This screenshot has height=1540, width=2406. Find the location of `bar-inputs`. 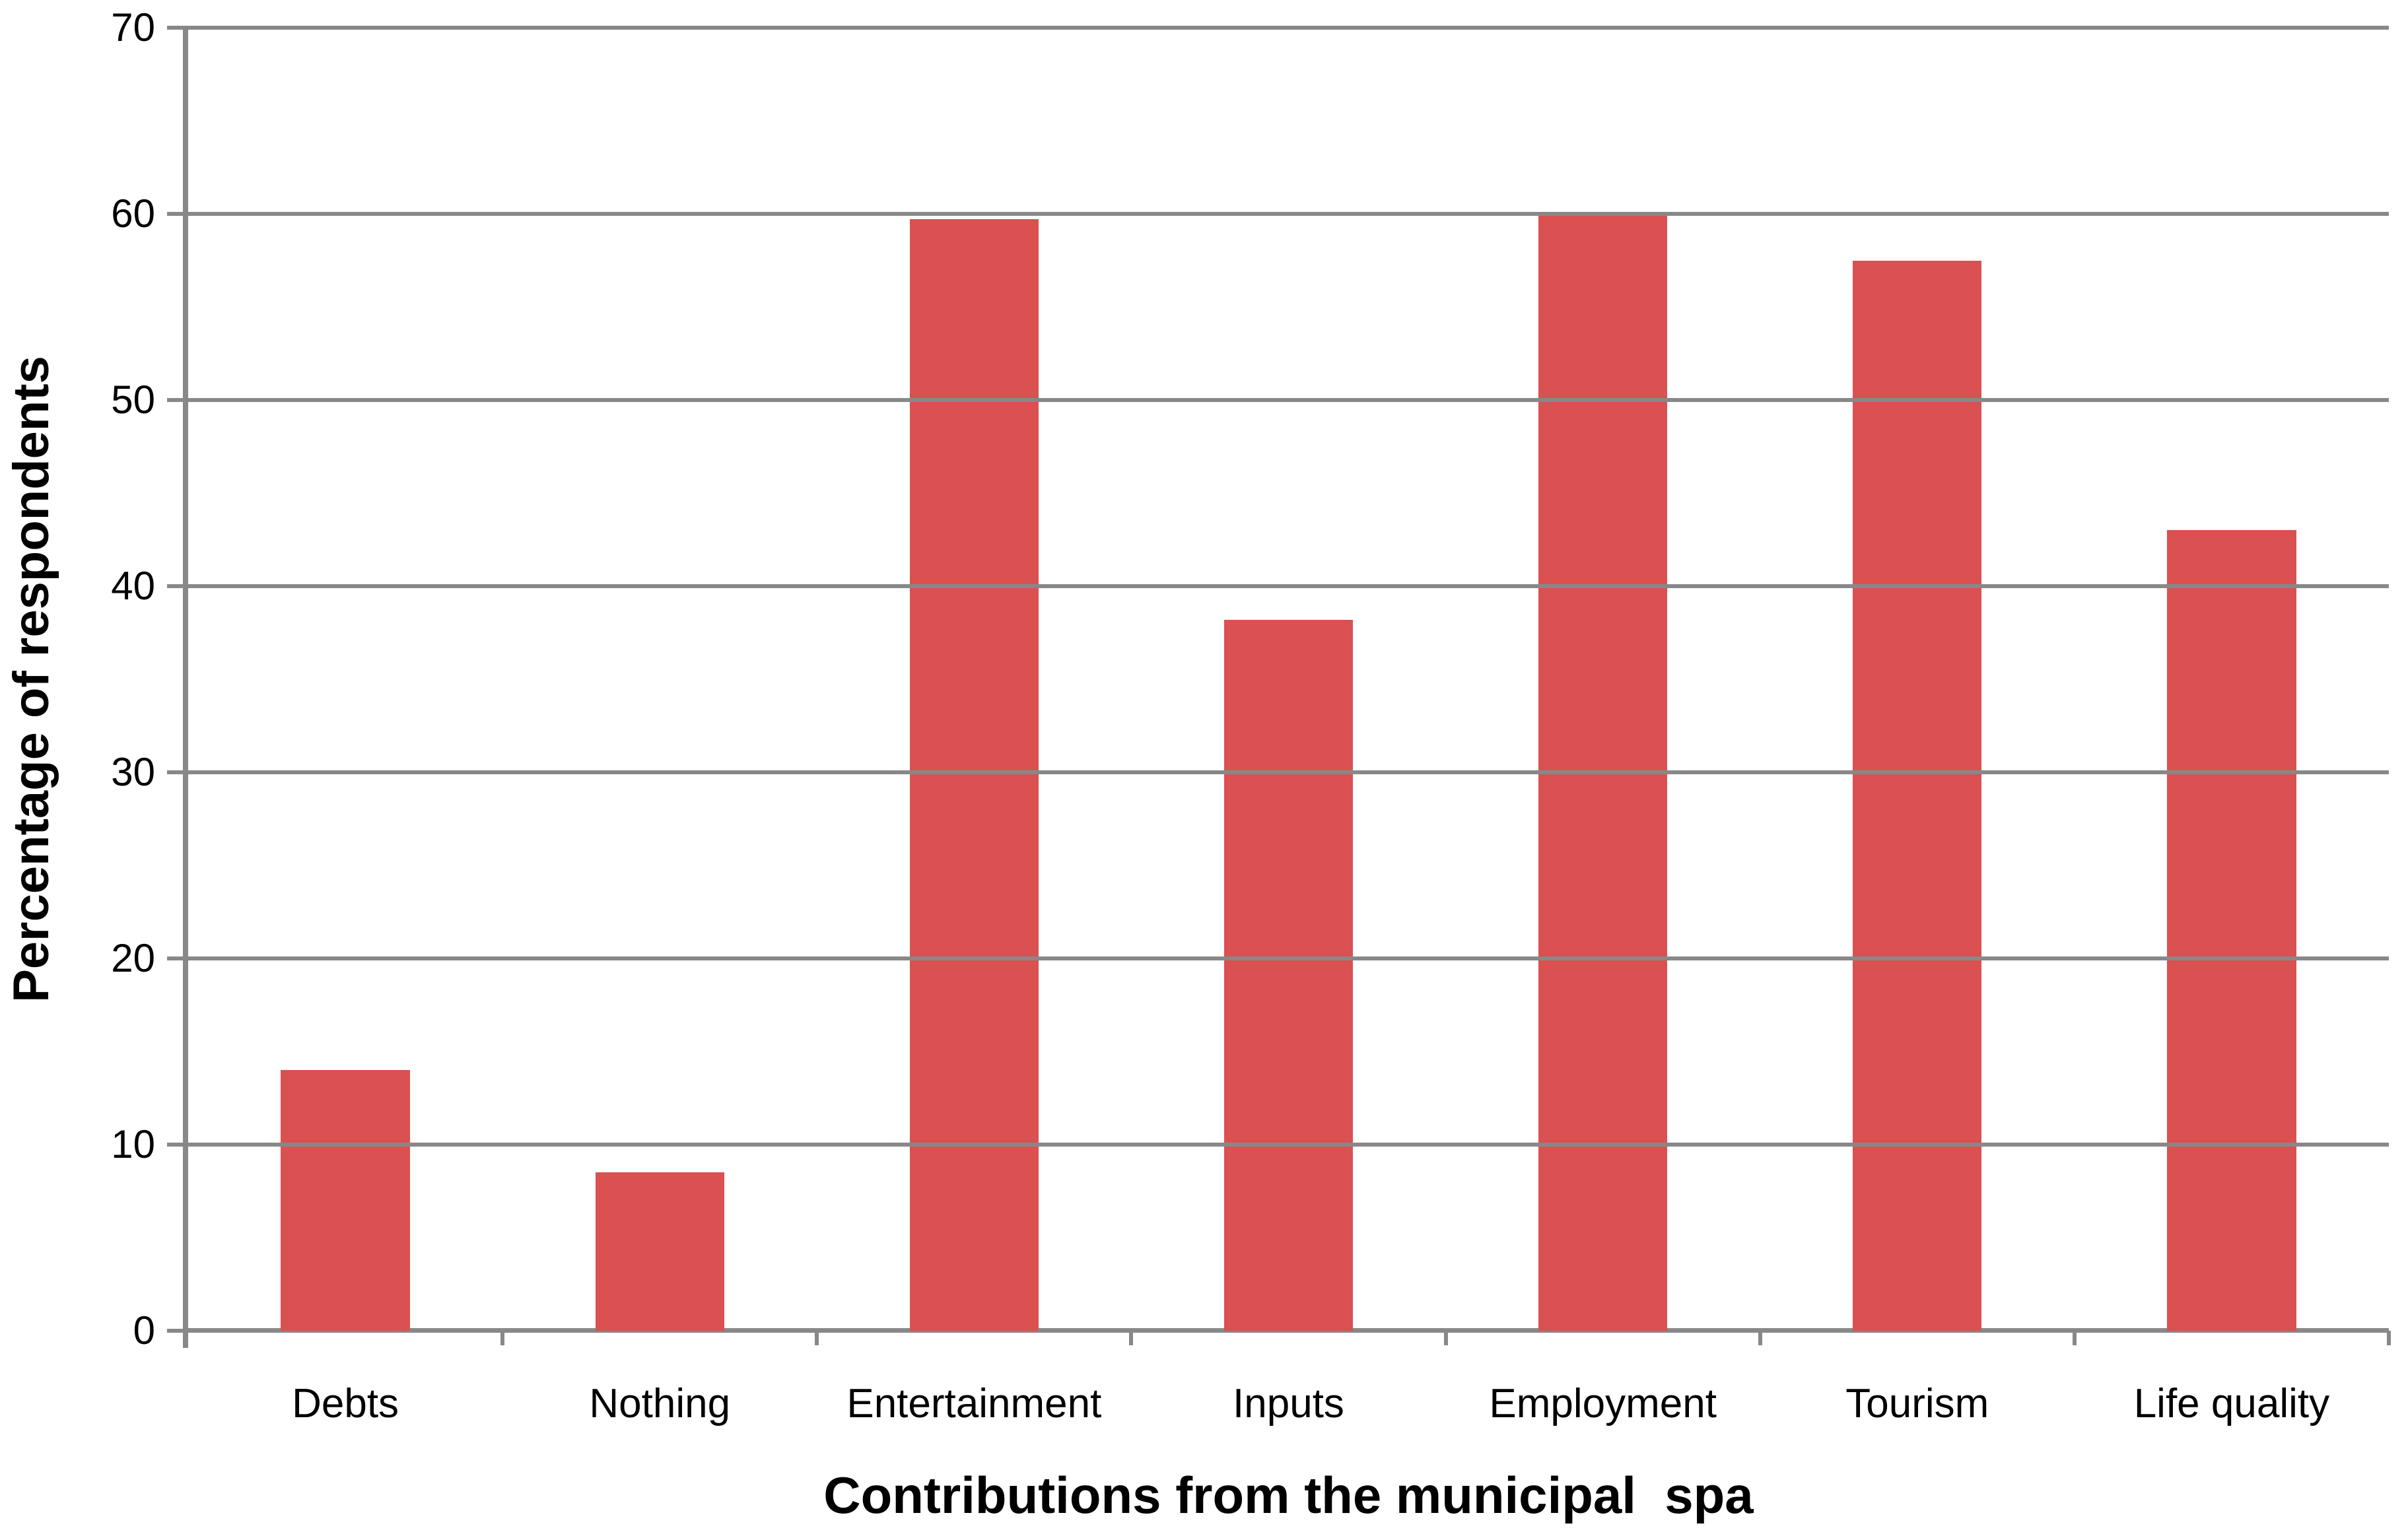

bar-inputs is located at coordinates (1288, 975).